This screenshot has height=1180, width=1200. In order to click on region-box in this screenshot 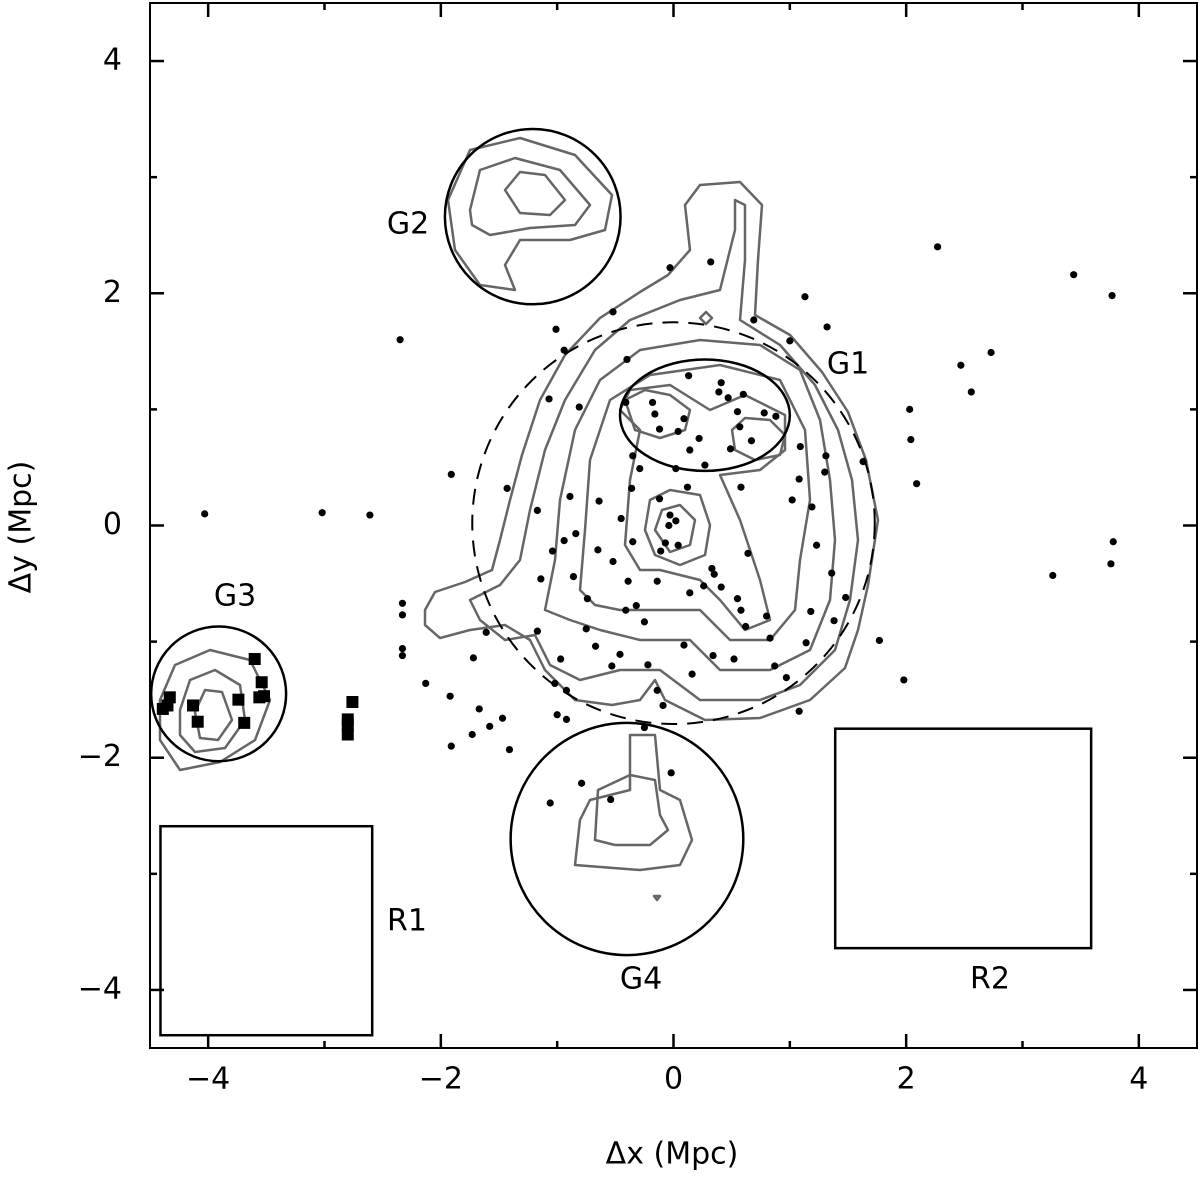, I will do `click(963, 838)`.